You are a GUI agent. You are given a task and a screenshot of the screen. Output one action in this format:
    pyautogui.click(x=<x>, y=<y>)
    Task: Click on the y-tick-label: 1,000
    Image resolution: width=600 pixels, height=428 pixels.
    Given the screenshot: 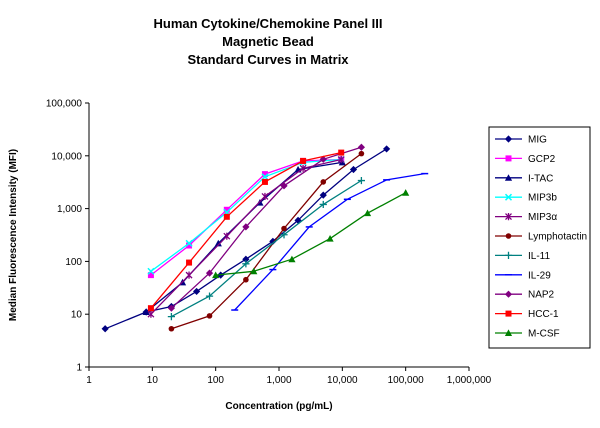 What is the action you would take?
    pyautogui.click(x=69, y=209)
    